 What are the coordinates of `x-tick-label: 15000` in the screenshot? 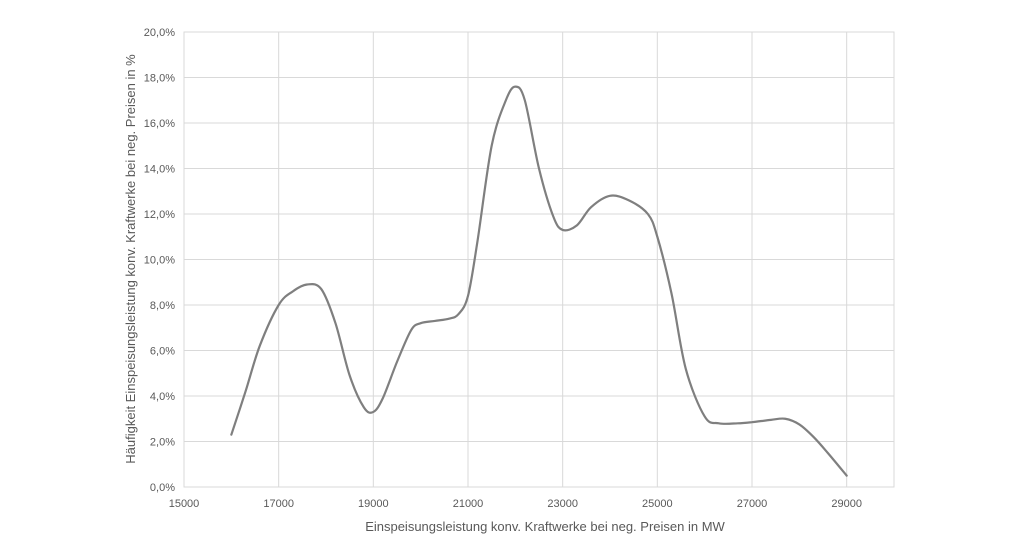 It's located at (184, 504).